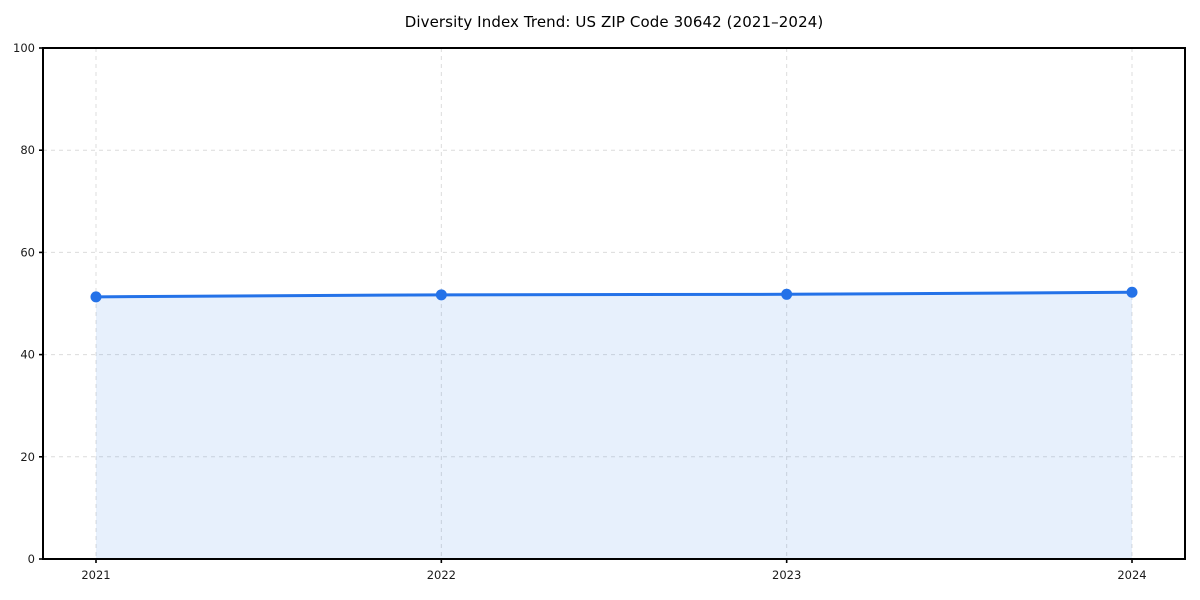  I want to click on y-tick-label-40: 40, so click(27, 355).